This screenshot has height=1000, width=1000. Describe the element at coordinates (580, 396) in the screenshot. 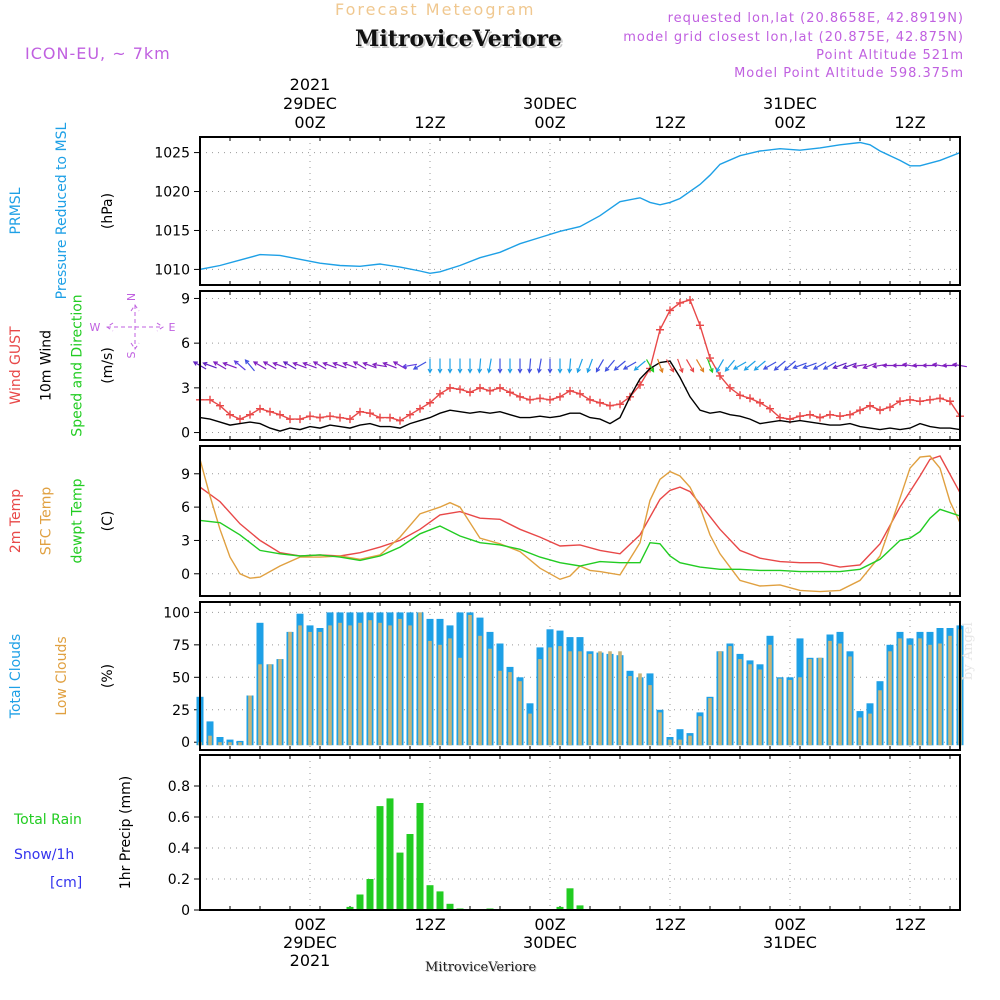

I see `series-10m-wind` at that location.